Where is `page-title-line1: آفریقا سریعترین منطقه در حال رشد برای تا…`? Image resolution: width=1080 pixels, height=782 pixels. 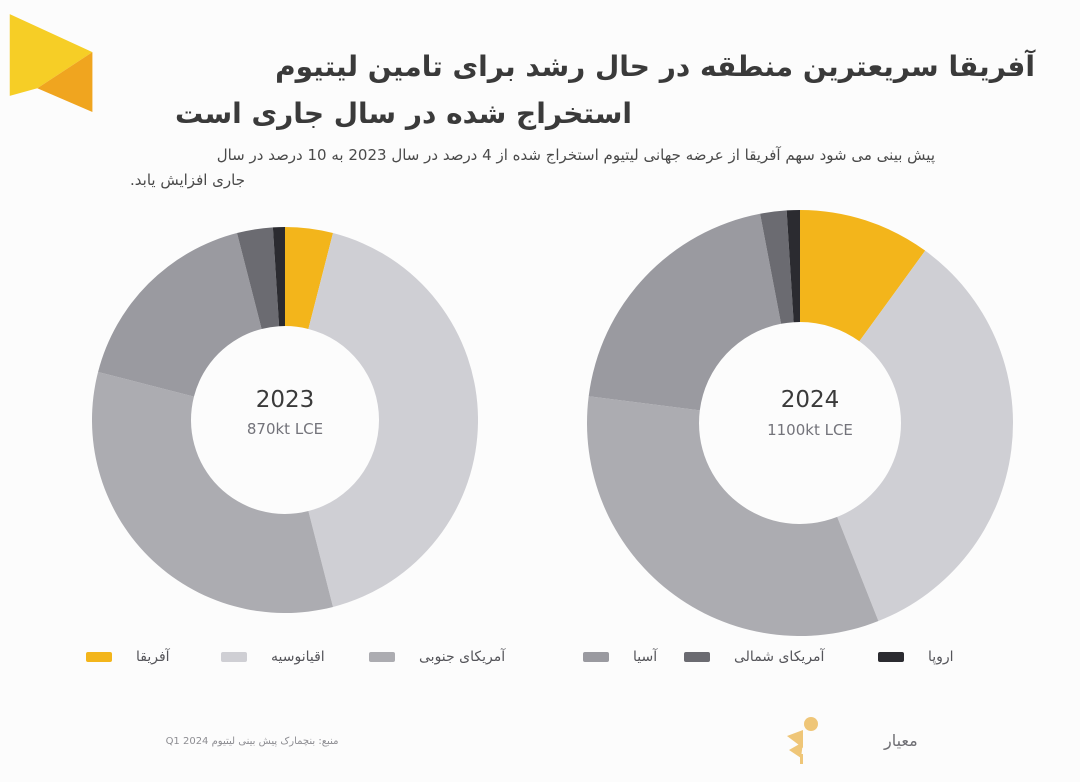
page-title-line1: آفریقا سریعترین منطقه در حال رشد برای تا… is located at coordinates (655, 66).